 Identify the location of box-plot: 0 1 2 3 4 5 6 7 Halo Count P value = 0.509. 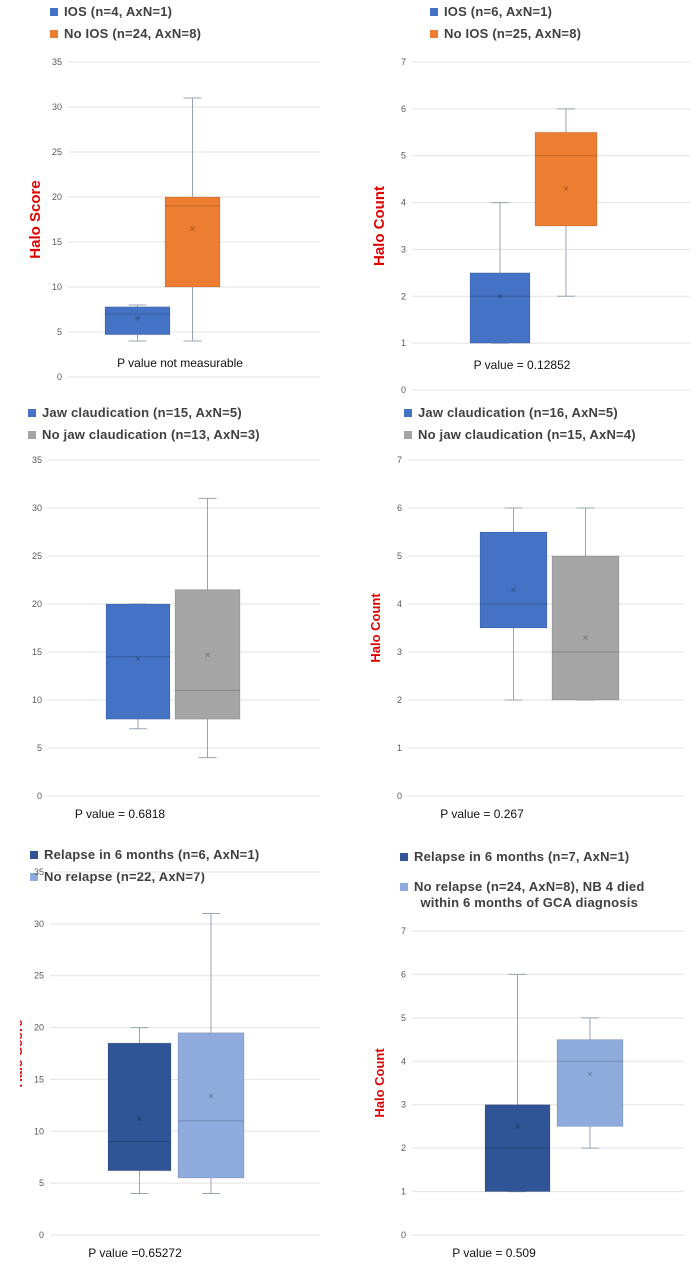
(528, 1093).